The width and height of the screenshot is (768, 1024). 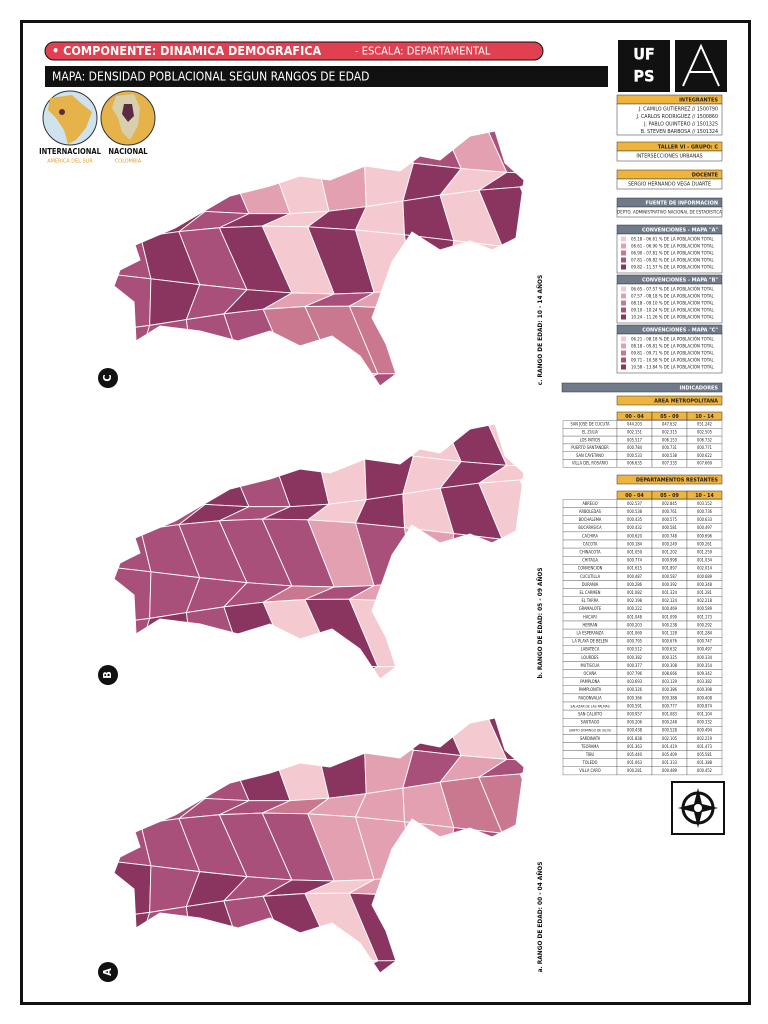 What do you see at coordinates (590, 754) in the screenshot?
I see `row-name: TIBU` at bounding box center [590, 754].